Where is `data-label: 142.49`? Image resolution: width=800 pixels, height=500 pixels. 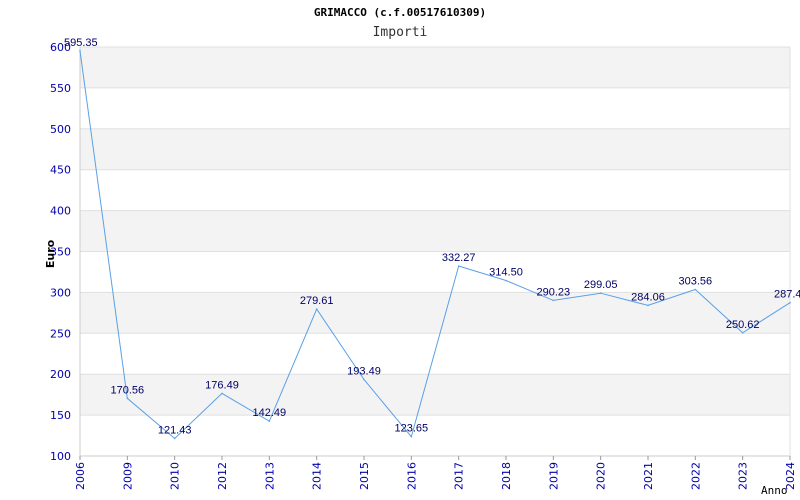
data-label: 142.49 is located at coordinates (270, 413).